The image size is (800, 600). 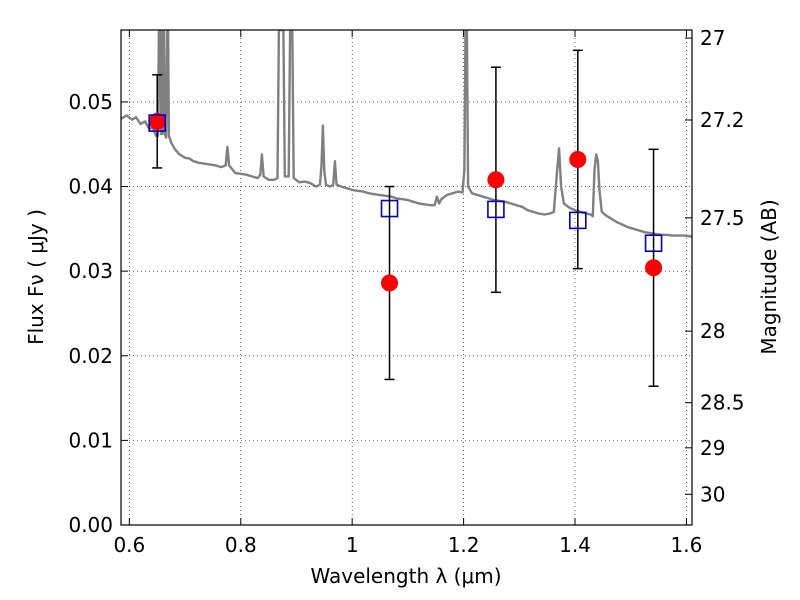 I want to click on mag-tick-label: 29, so click(x=712, y=448).